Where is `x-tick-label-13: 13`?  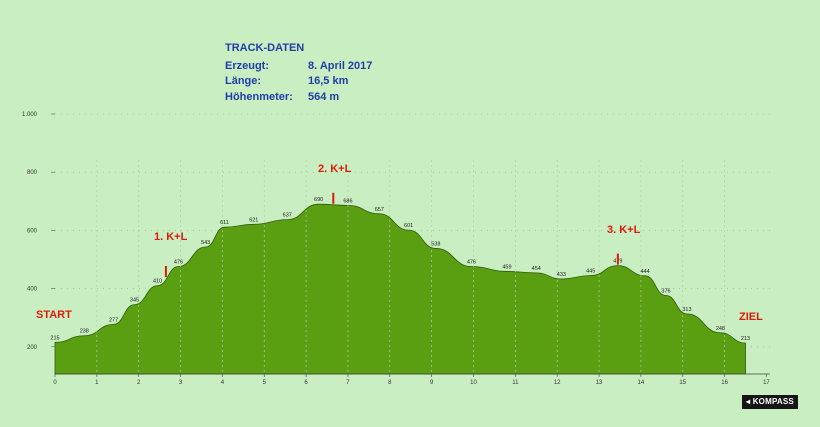
x-tick-label-13: 13 is located at coordinates (599, 383).